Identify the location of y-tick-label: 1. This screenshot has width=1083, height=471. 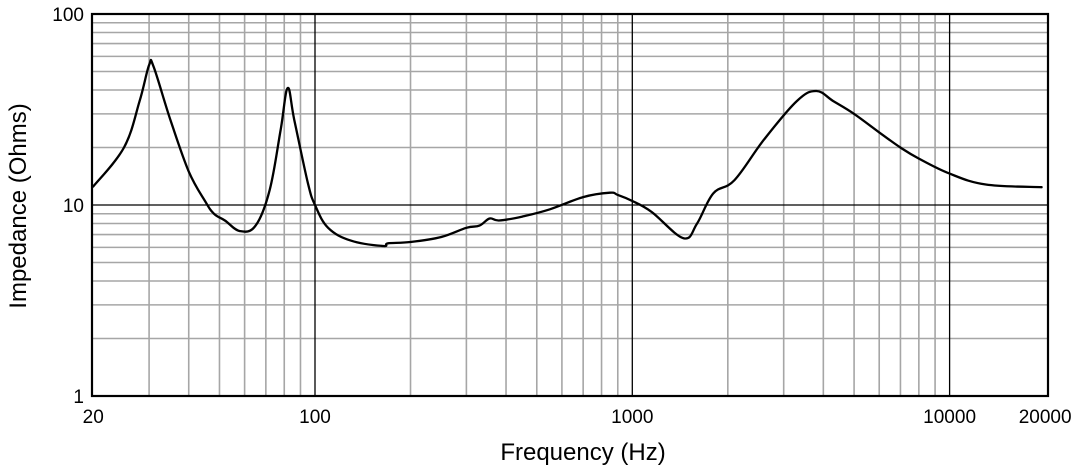
(78, 397).